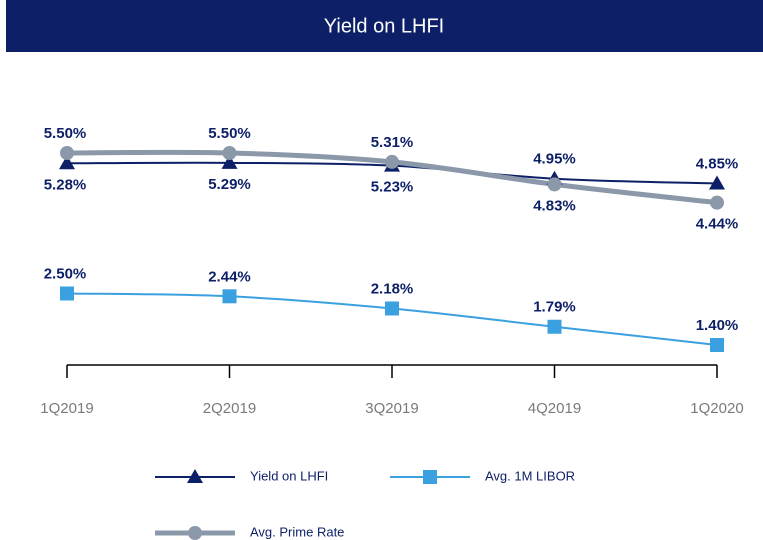 This screenshot has width=763, height=540. Describe the element at coordinates (391, 408) in the screenshot. I see `x-tick-label: 3Q2019` at that location.